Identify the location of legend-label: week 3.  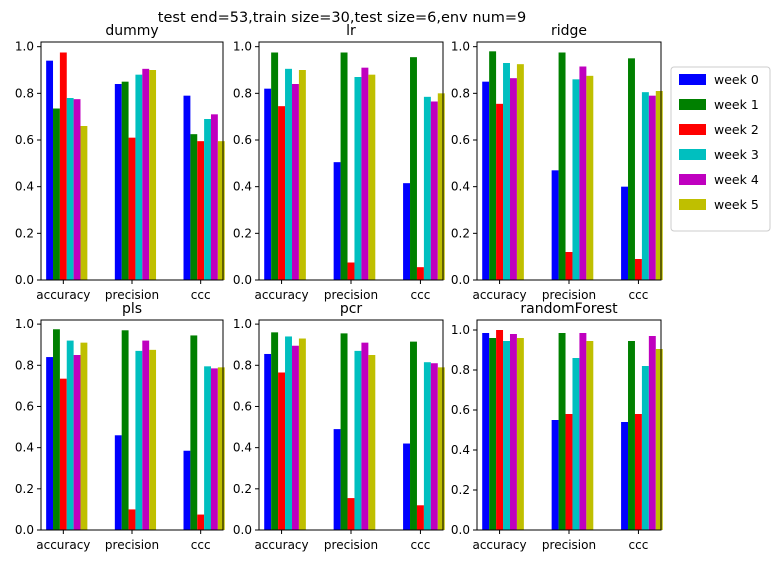
(736, 154).